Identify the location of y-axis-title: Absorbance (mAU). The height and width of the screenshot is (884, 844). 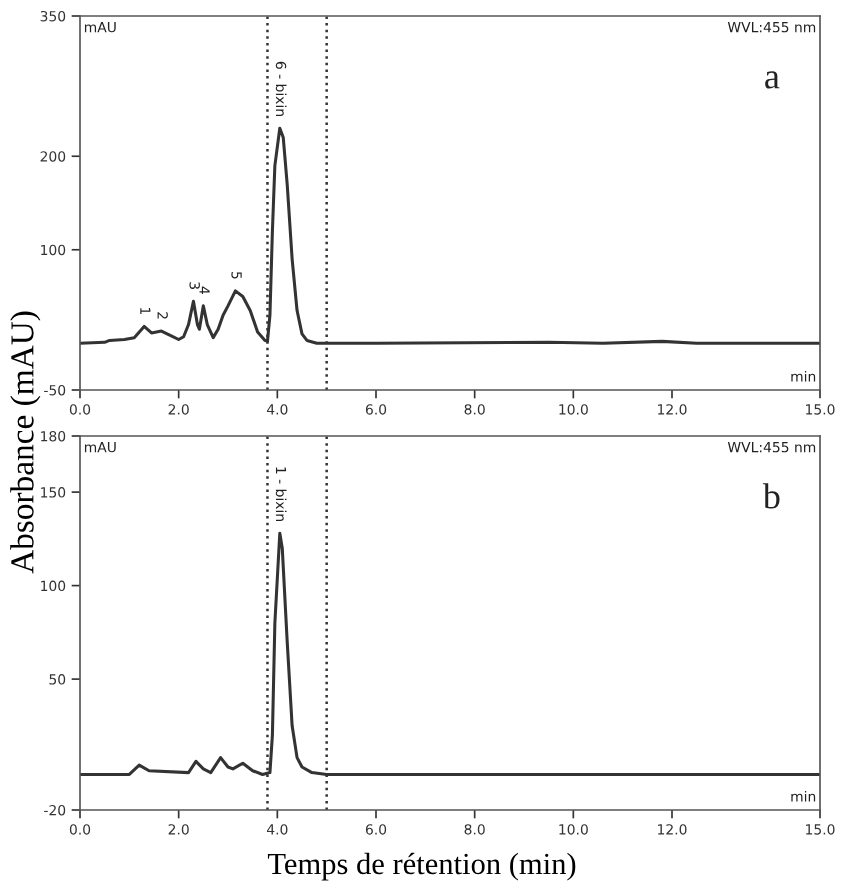
(25, 442).